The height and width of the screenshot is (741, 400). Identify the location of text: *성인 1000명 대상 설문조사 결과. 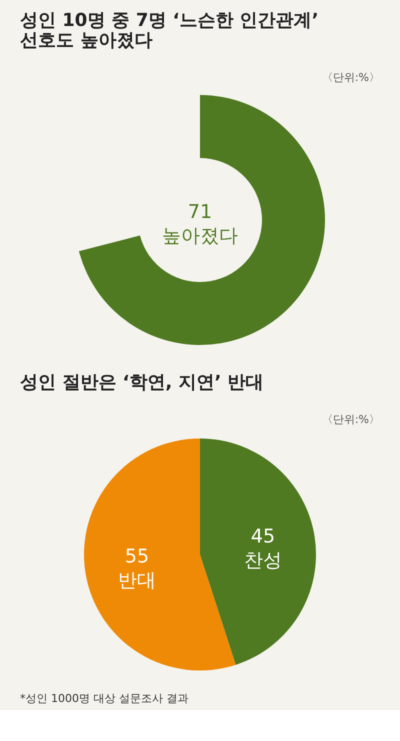
(104, 698).